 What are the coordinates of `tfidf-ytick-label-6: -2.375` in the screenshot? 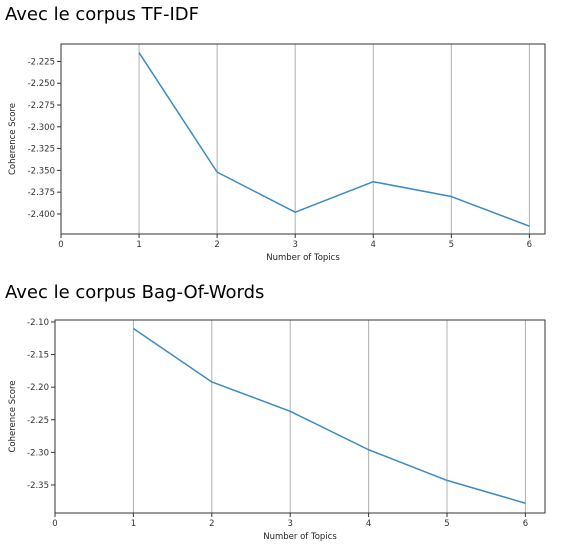 It's located at (41, 193).